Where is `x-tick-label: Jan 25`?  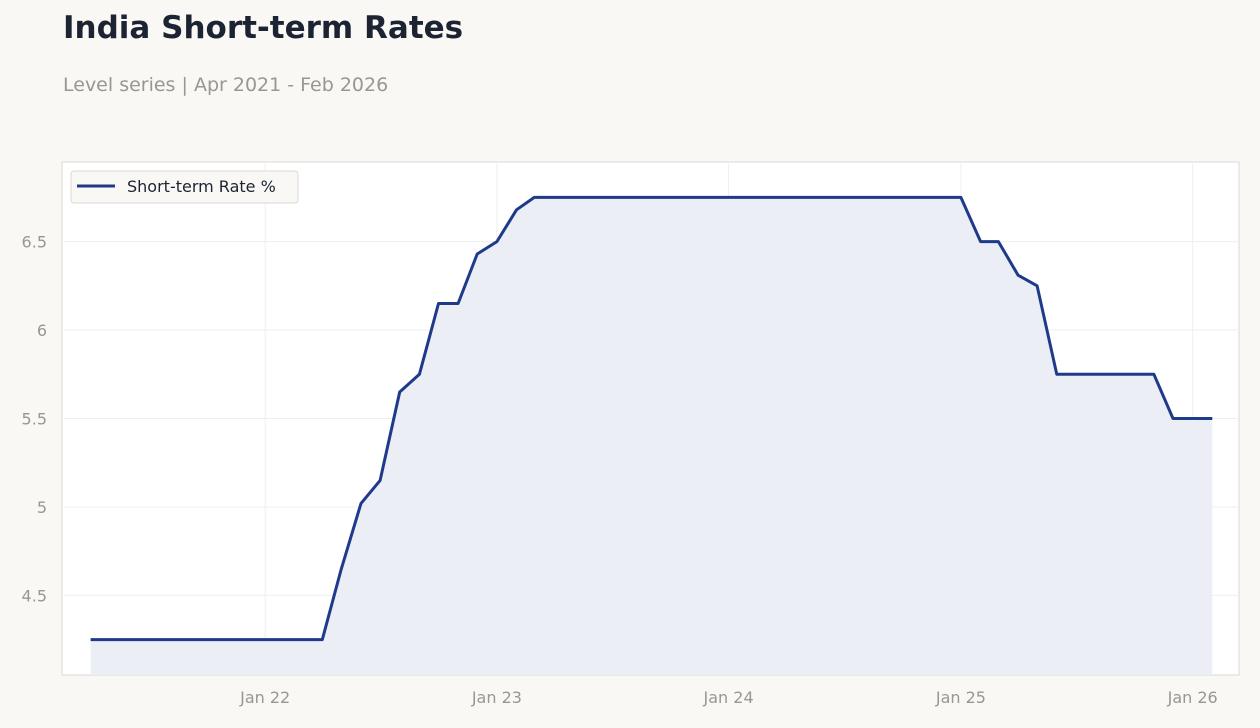 x-tick-label: Jan 25 is located at coordinates (960, 697).